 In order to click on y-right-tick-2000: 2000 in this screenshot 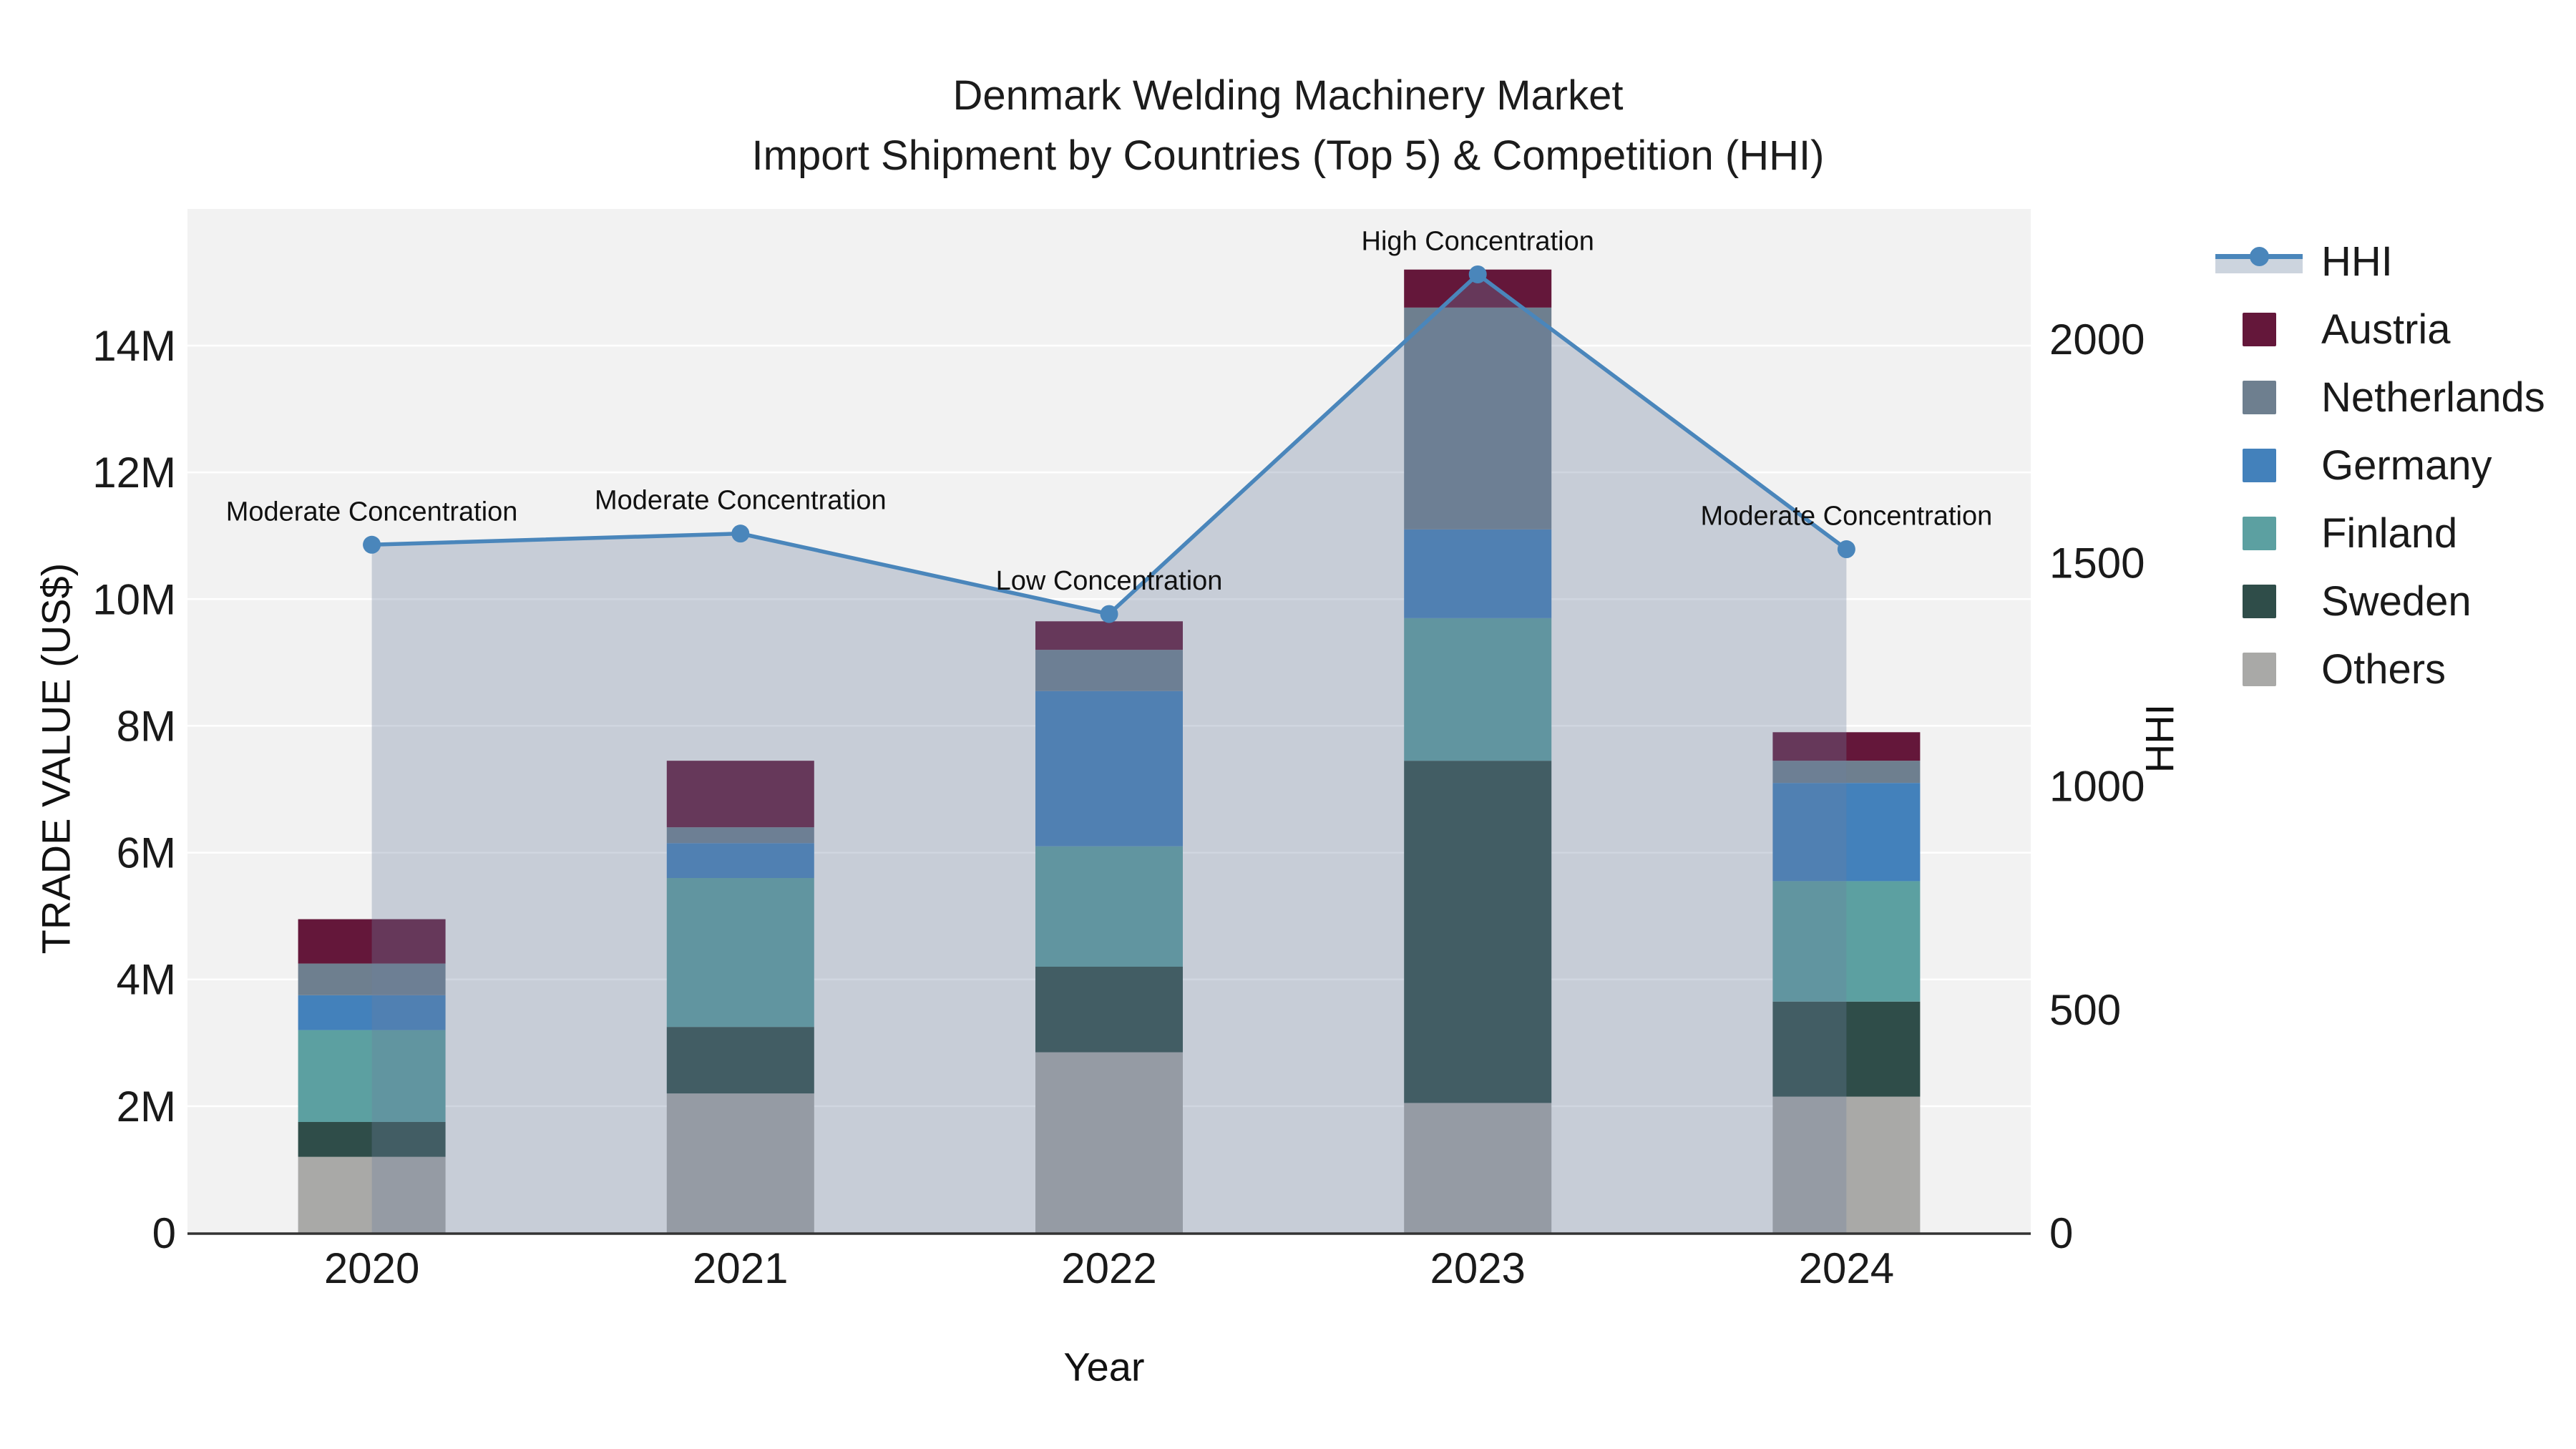, I will do `click(2097, 340)`.